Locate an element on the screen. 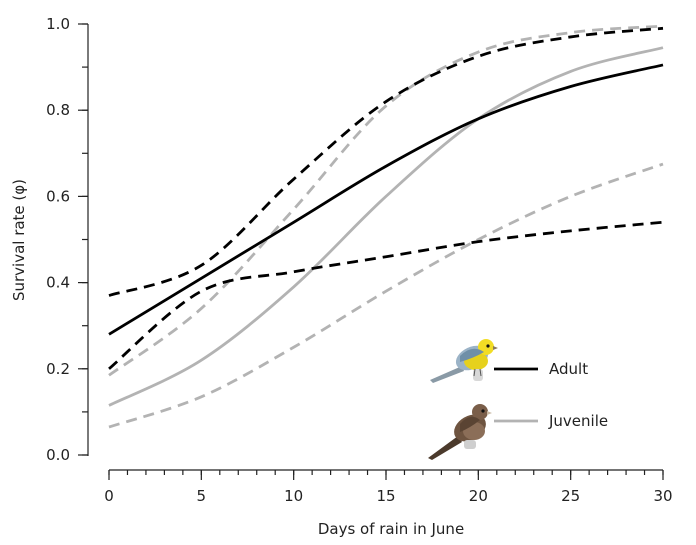 The height and width of the screenshot is (545, 696). x-tick-label: 20 is located at coordinates (478, 496).